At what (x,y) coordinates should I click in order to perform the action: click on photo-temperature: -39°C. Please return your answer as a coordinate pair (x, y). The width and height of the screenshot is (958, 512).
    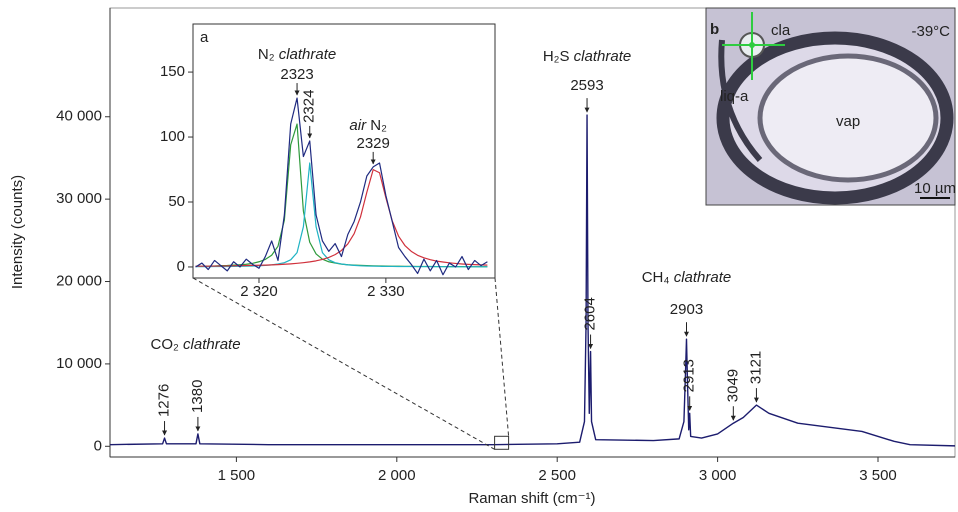
    Looking at the image, I should click on (930, 31).